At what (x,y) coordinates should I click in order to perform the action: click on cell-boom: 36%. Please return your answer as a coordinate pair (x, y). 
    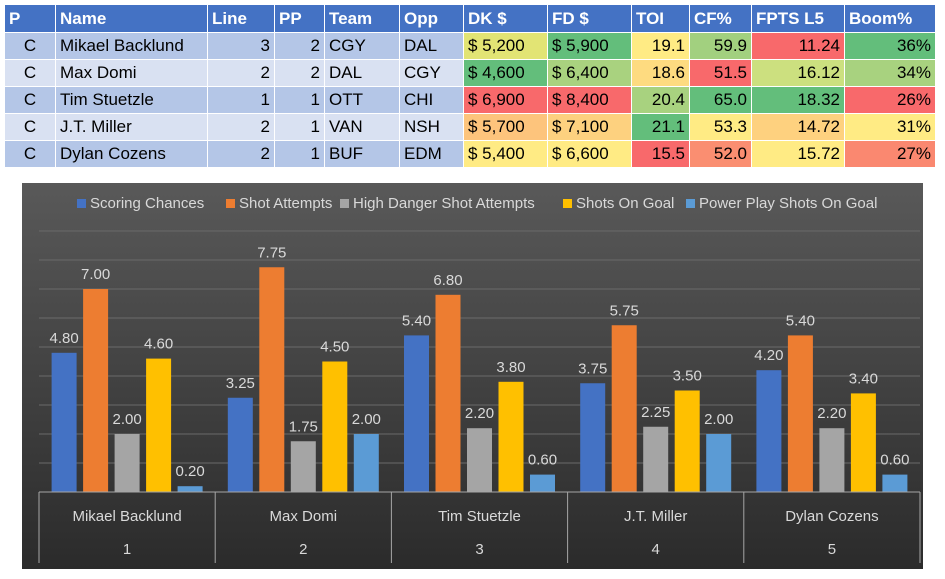
    Looking at the image, I should click on (890, 46).